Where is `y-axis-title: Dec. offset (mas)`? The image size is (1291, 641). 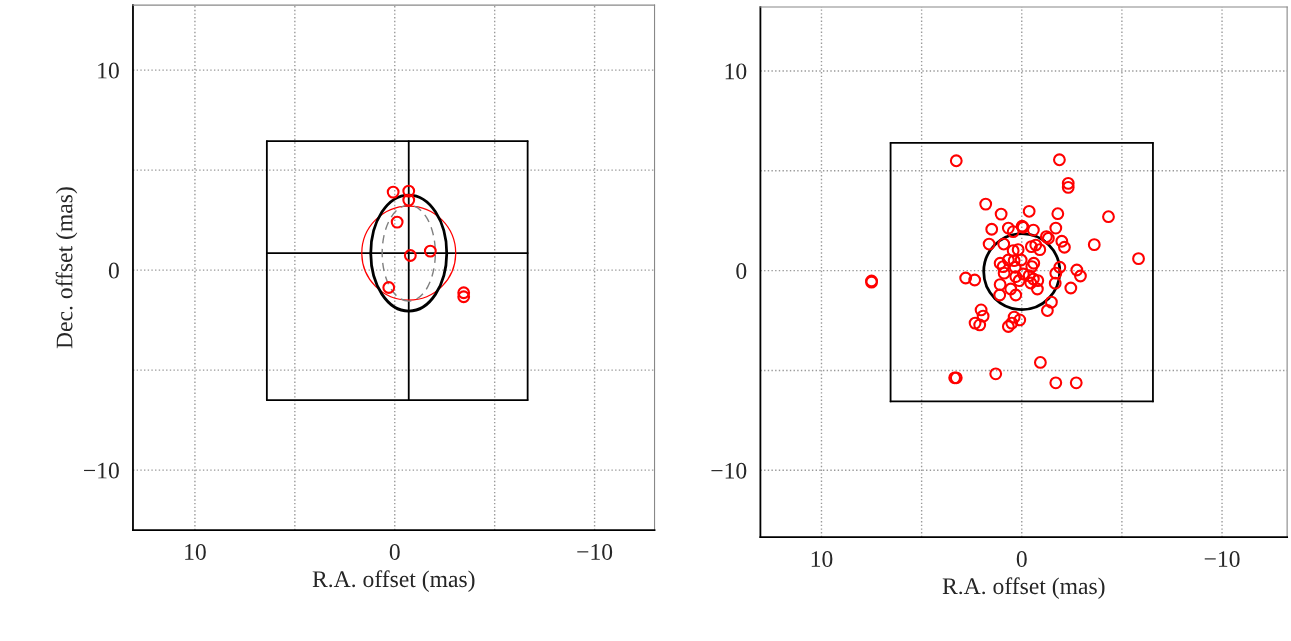 y-axis-title: Dec. offset (mas) is located at coordinates (66, 268).